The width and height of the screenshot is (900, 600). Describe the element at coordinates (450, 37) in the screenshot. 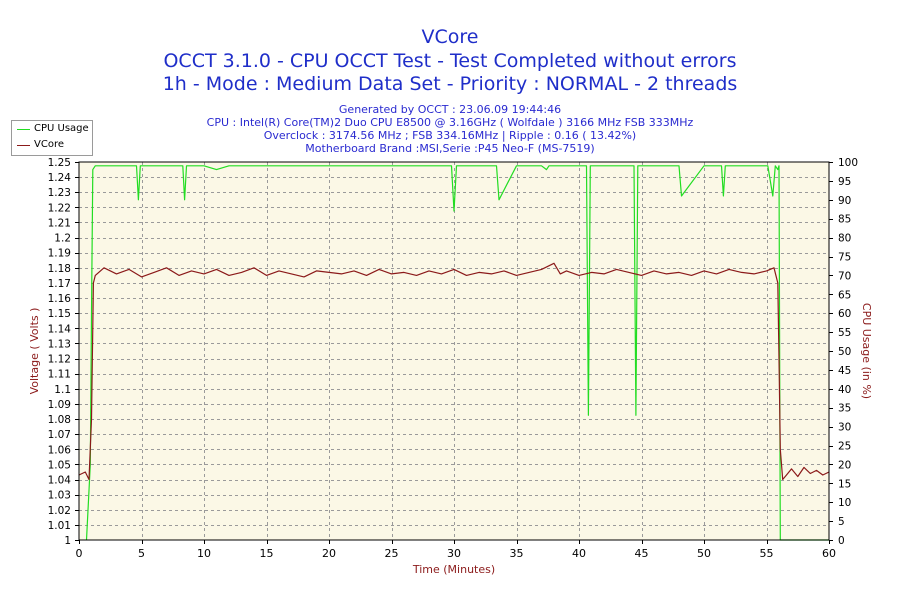

I see `chart-title: VCore` at that location.